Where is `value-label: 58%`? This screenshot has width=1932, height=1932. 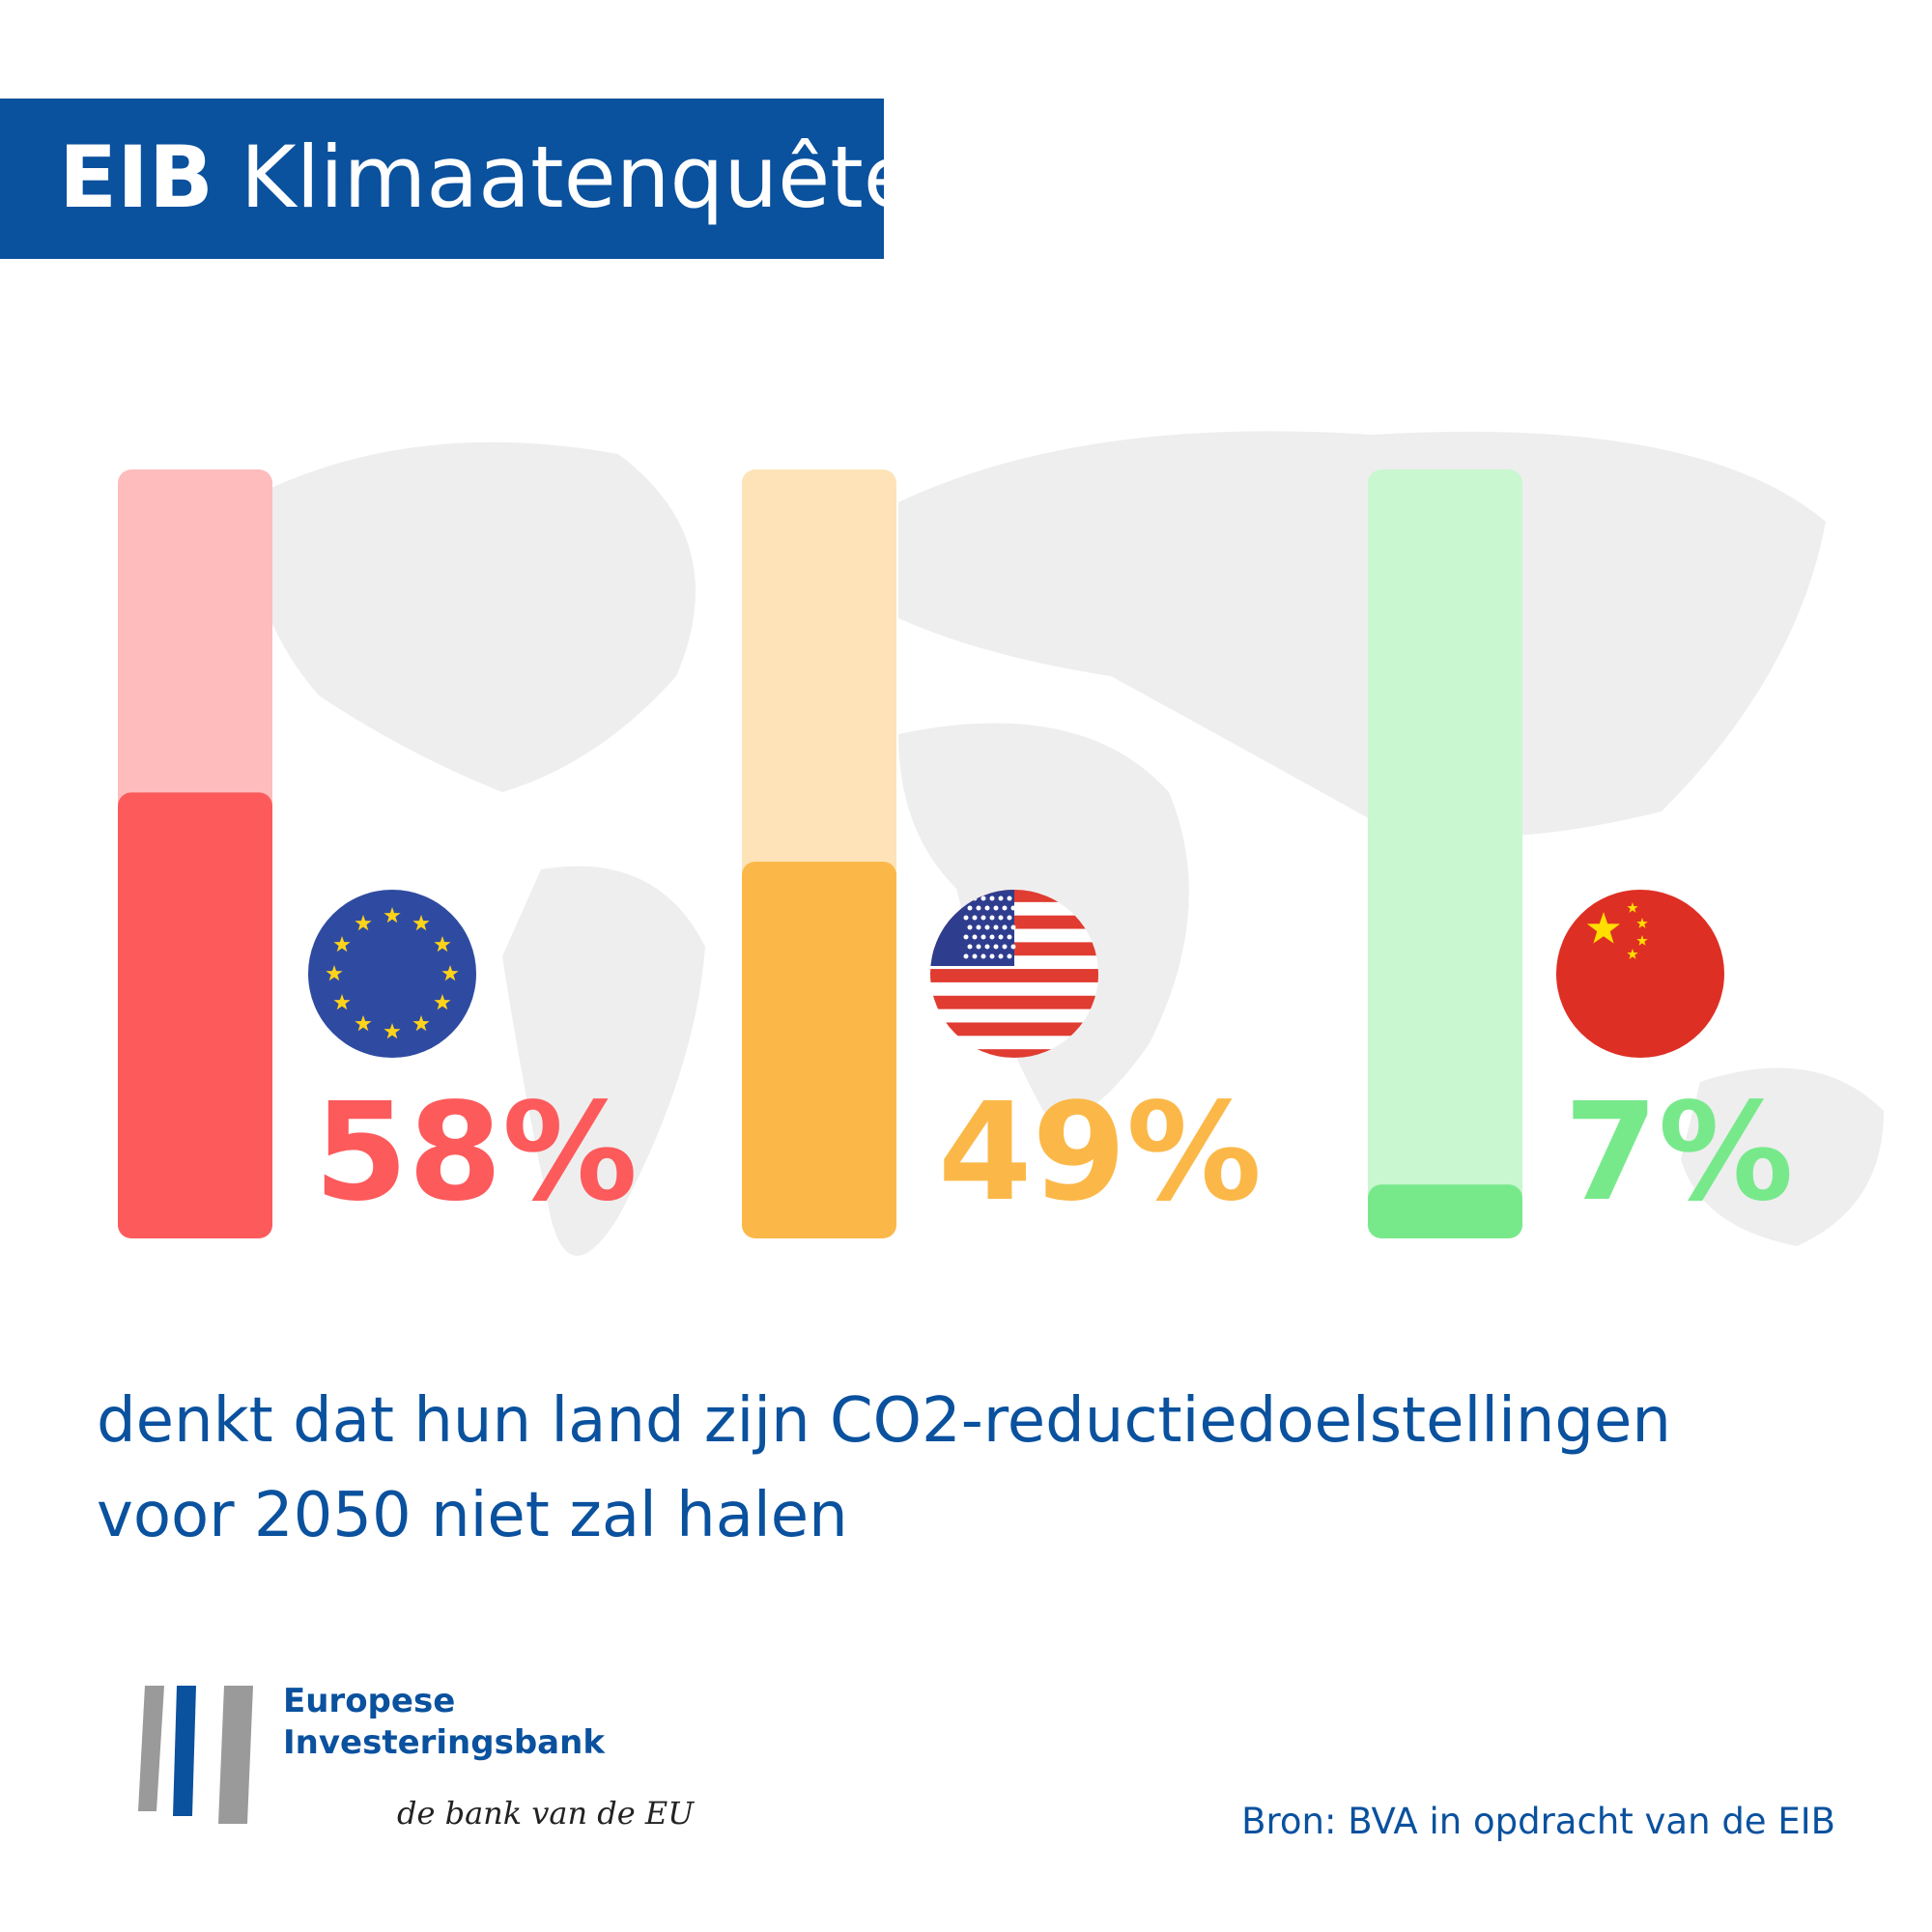 value-label: 58% is located at coordinates (476, 1153).